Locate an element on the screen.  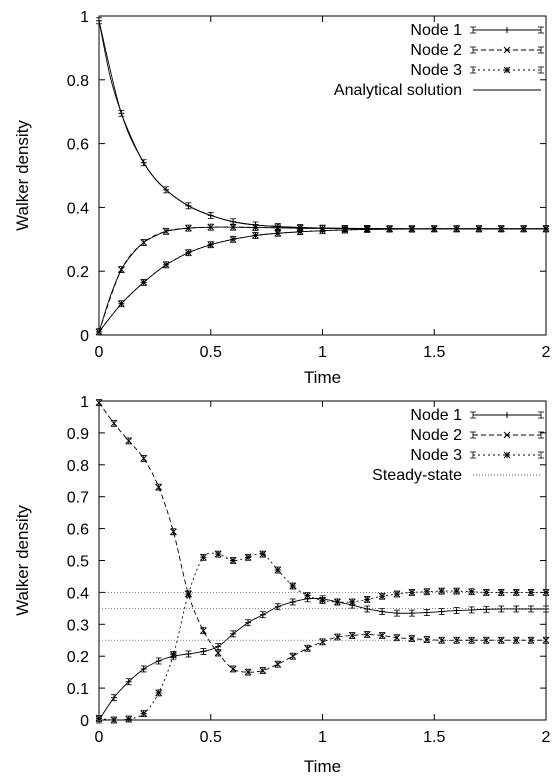
bottom-series-3-point-30-marker-d2 is located at coordinates (546, 592).